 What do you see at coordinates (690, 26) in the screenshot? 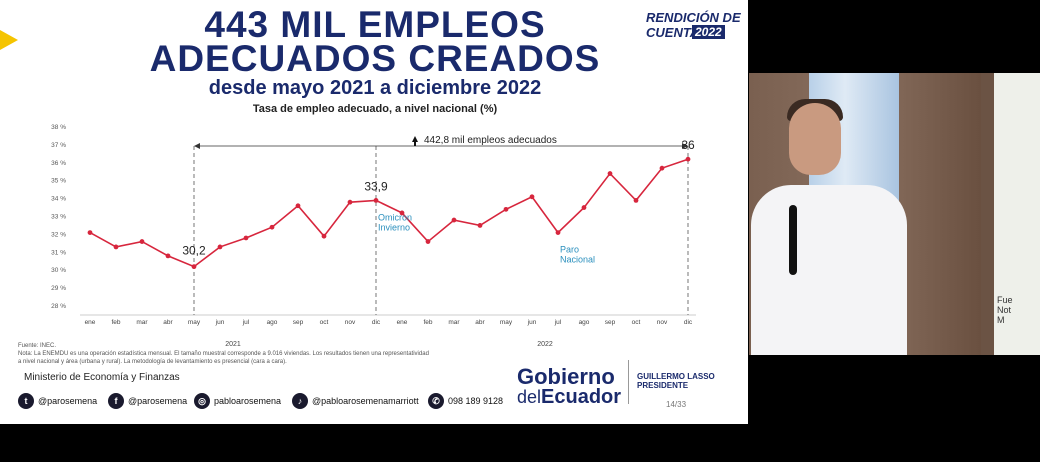
I see `rendicion-cuentas-badge: RENDICIÓN DE CUENTAS 2022` at bounding box center [690, 26].